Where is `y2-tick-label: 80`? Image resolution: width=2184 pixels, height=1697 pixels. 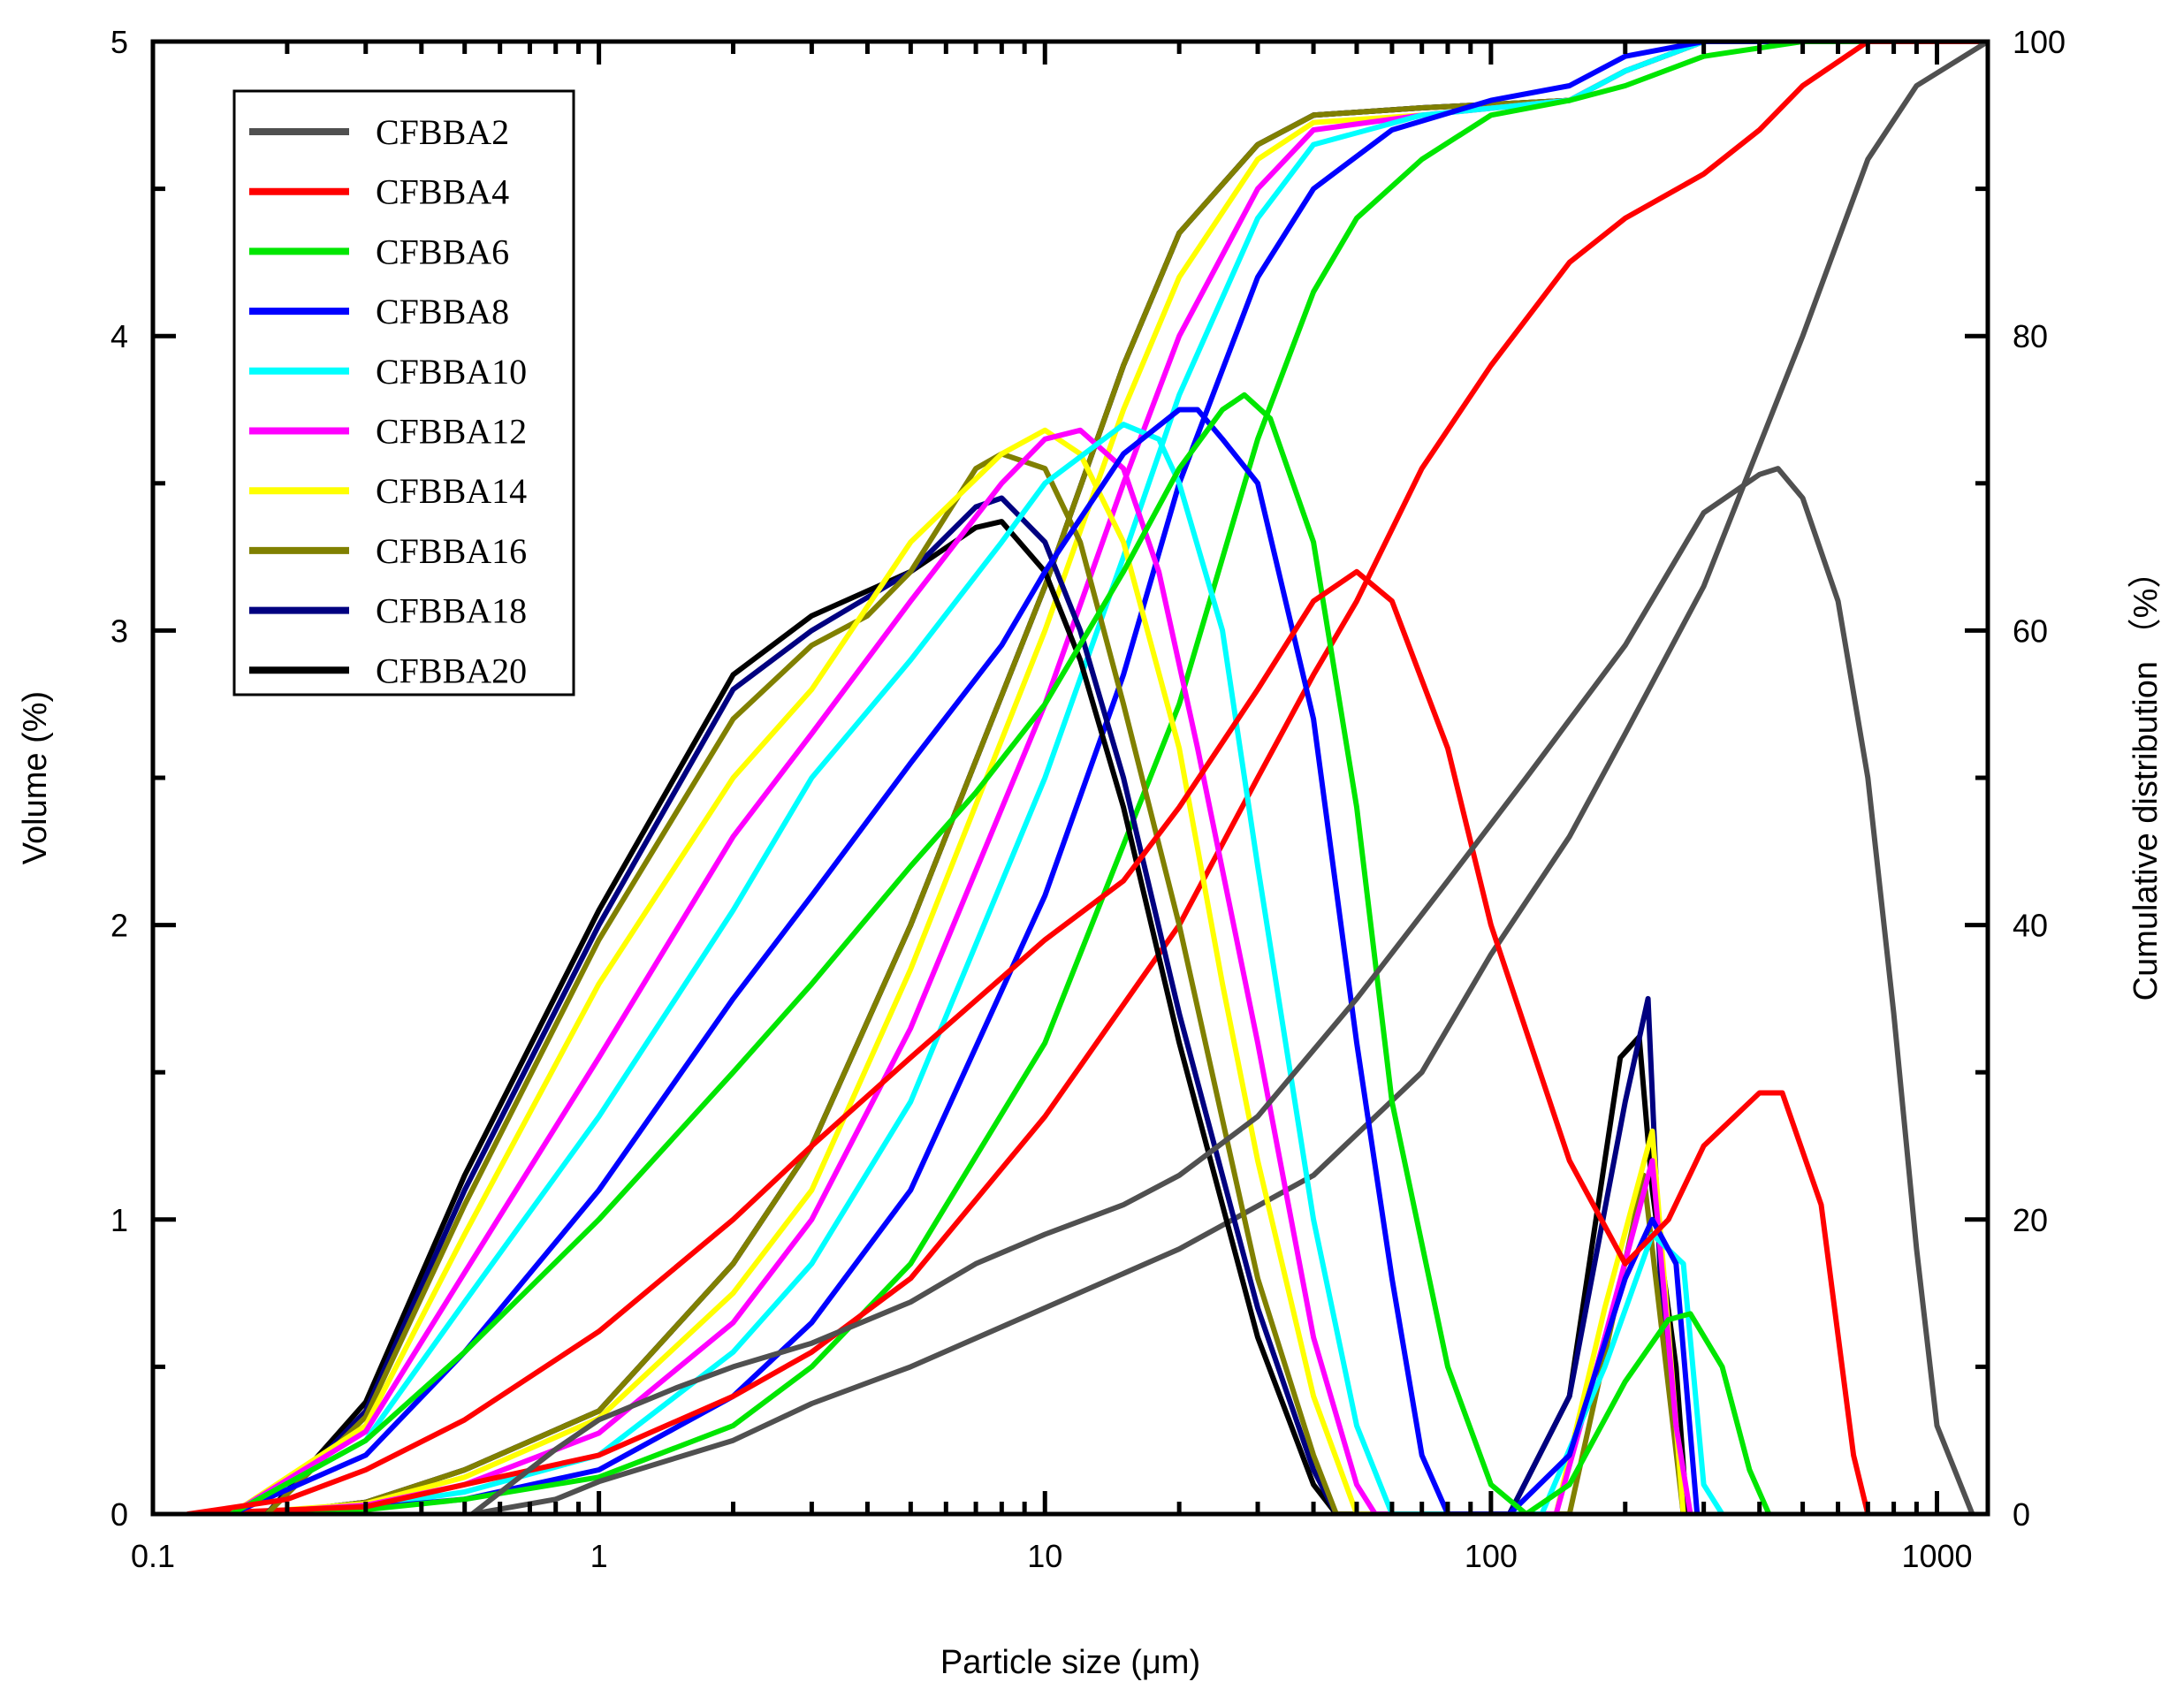
y2-tick-label: 80 is located at coordinates (2030, 336).